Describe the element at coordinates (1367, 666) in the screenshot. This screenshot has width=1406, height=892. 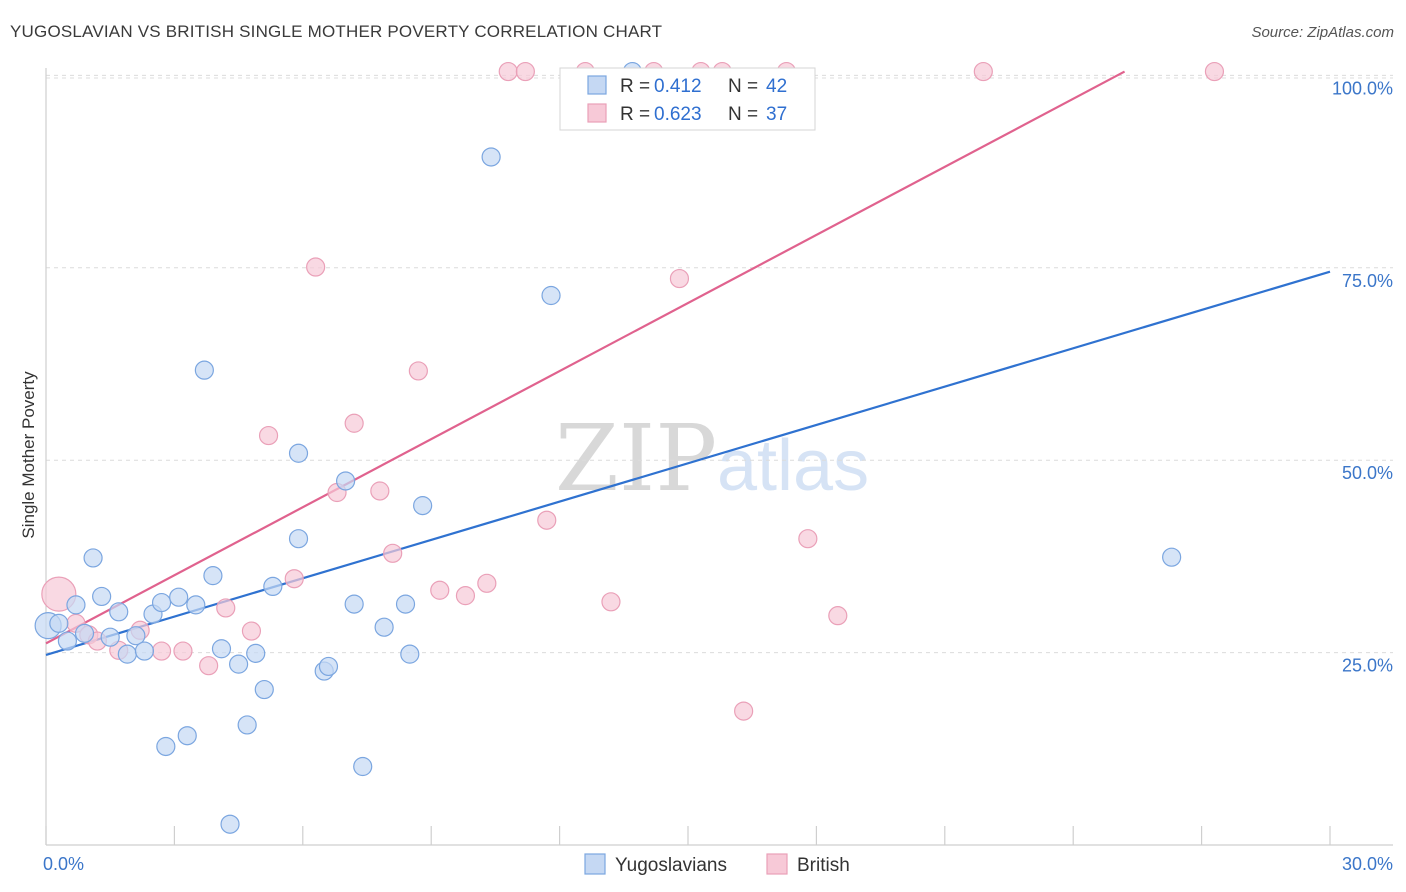
I see `y-tick-label-0: 25.0%` at that location.